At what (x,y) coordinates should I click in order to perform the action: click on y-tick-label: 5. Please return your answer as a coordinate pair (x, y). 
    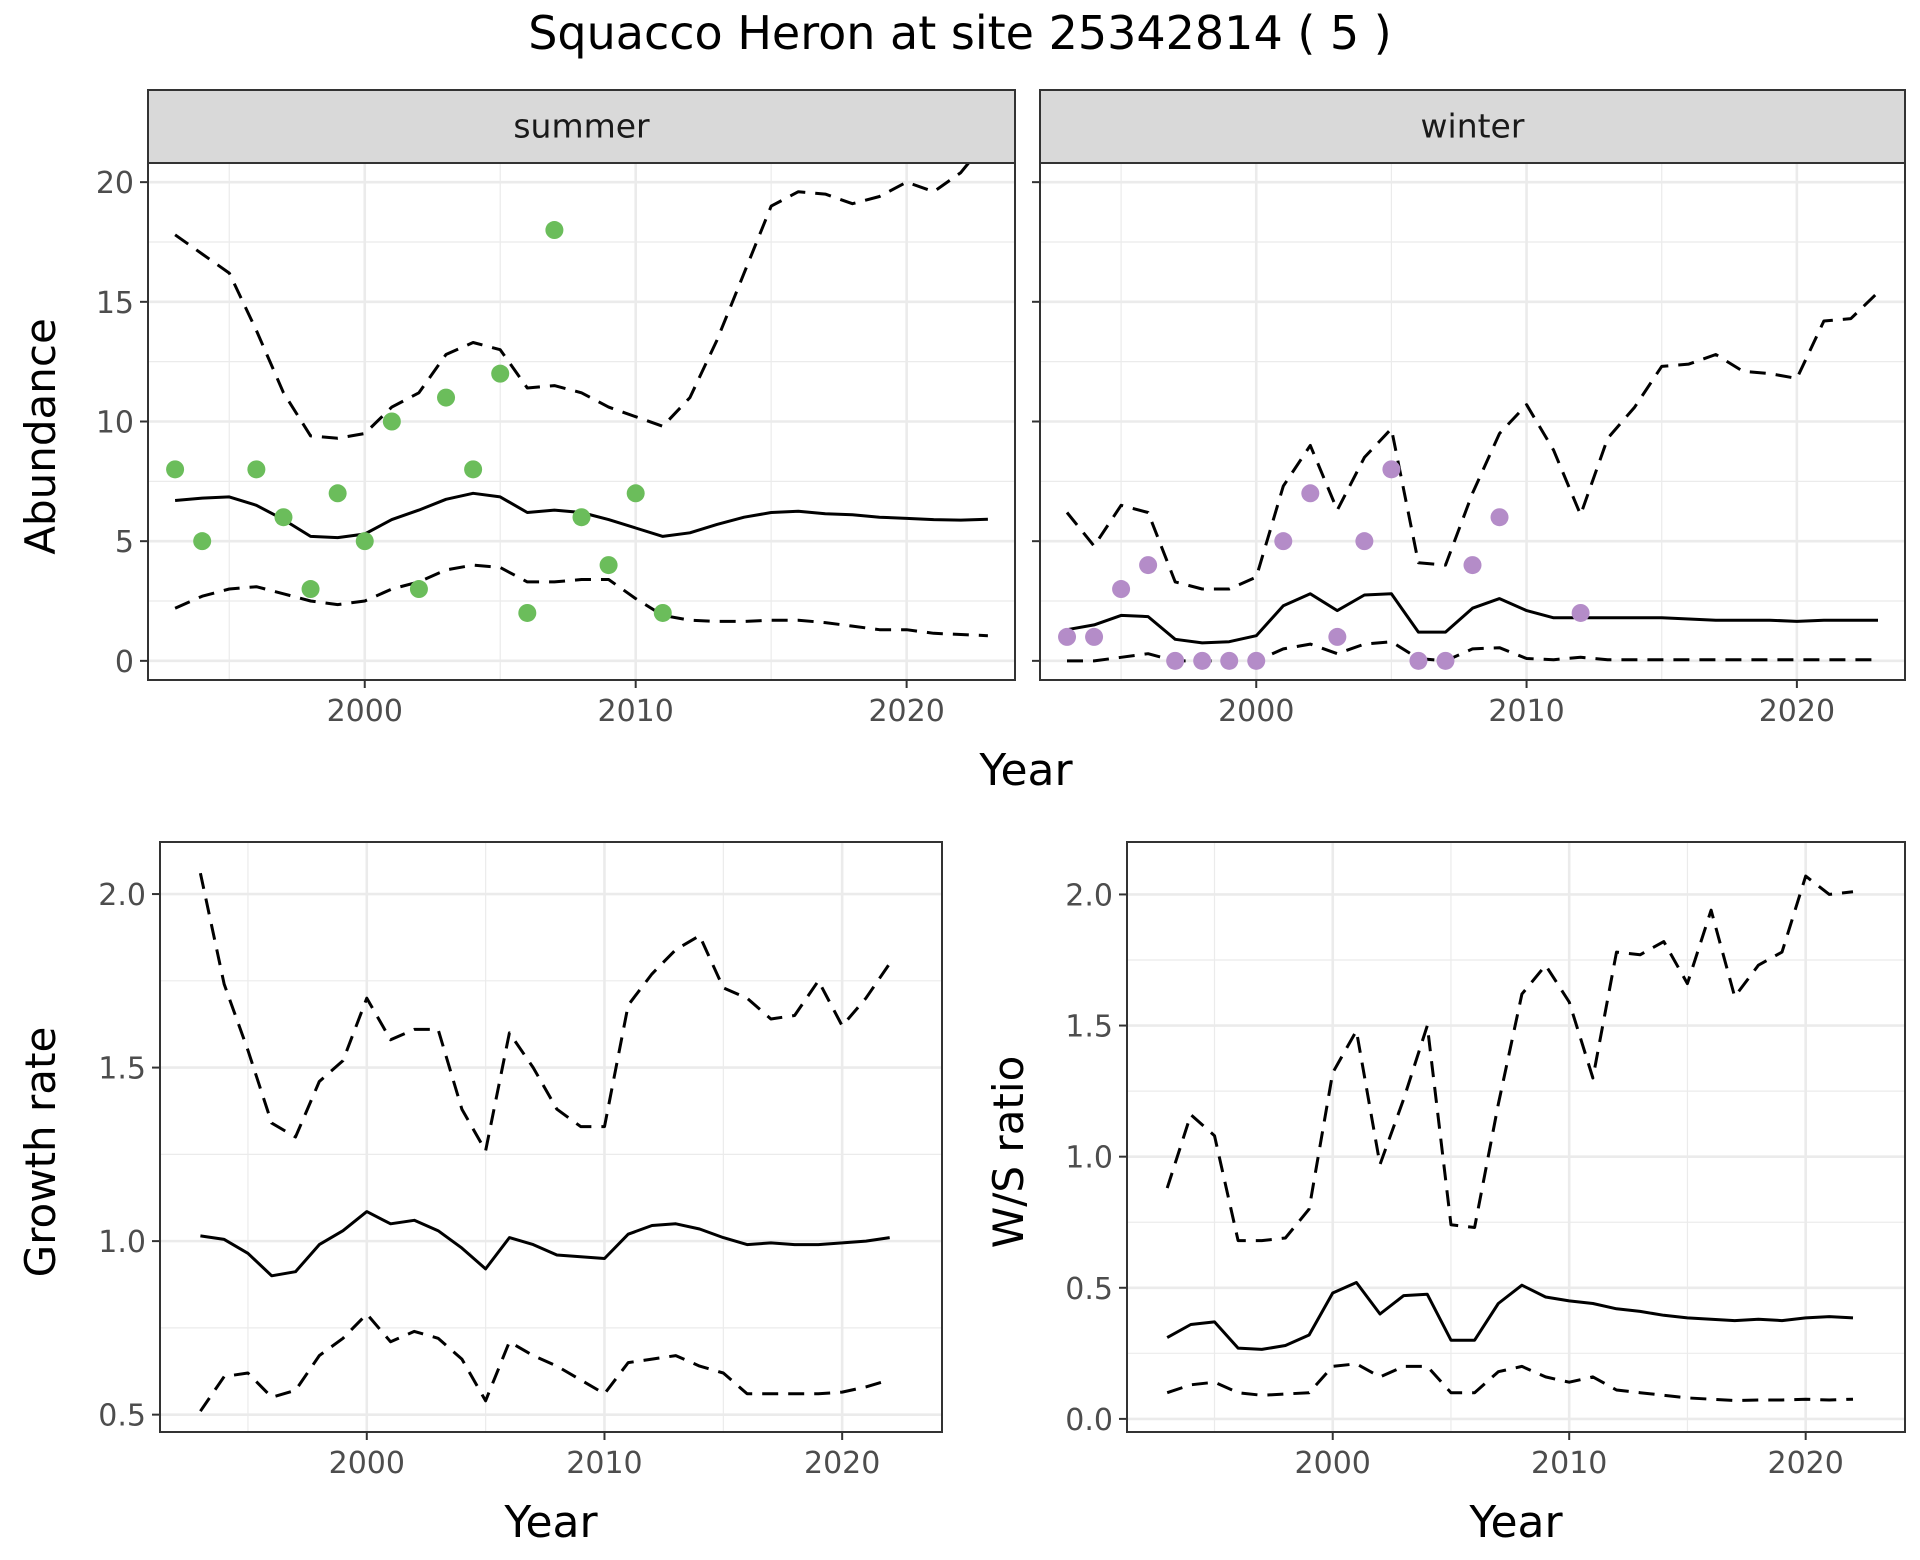
    Looking at the image, I should click on (124, 542).